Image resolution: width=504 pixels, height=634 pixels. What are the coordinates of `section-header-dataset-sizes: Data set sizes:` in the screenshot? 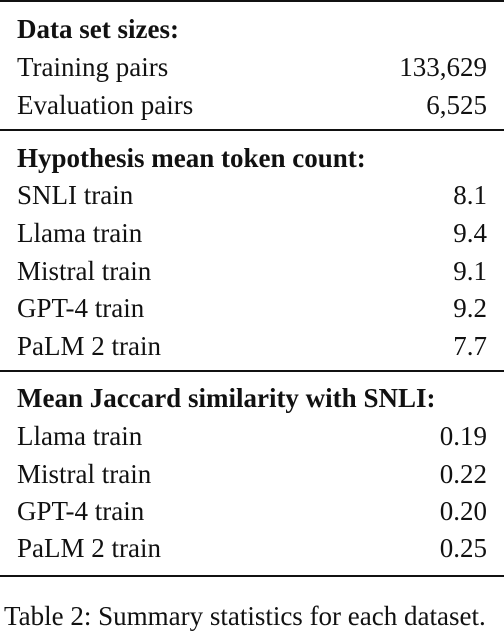 It's located at (252, 29).